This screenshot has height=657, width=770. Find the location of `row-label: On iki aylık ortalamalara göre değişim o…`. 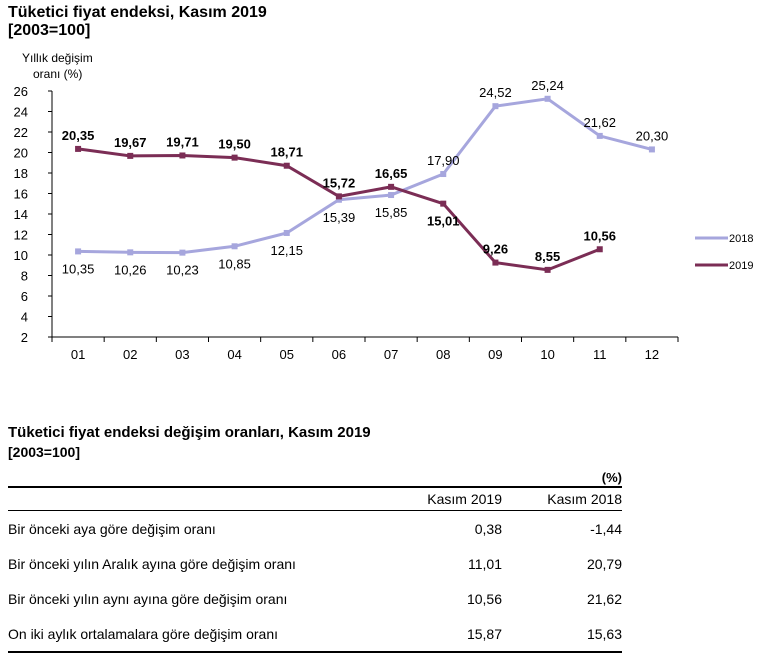

row-label: On iki aylık ortalamalara göre değişim o… is located at coordinates (143, 633).